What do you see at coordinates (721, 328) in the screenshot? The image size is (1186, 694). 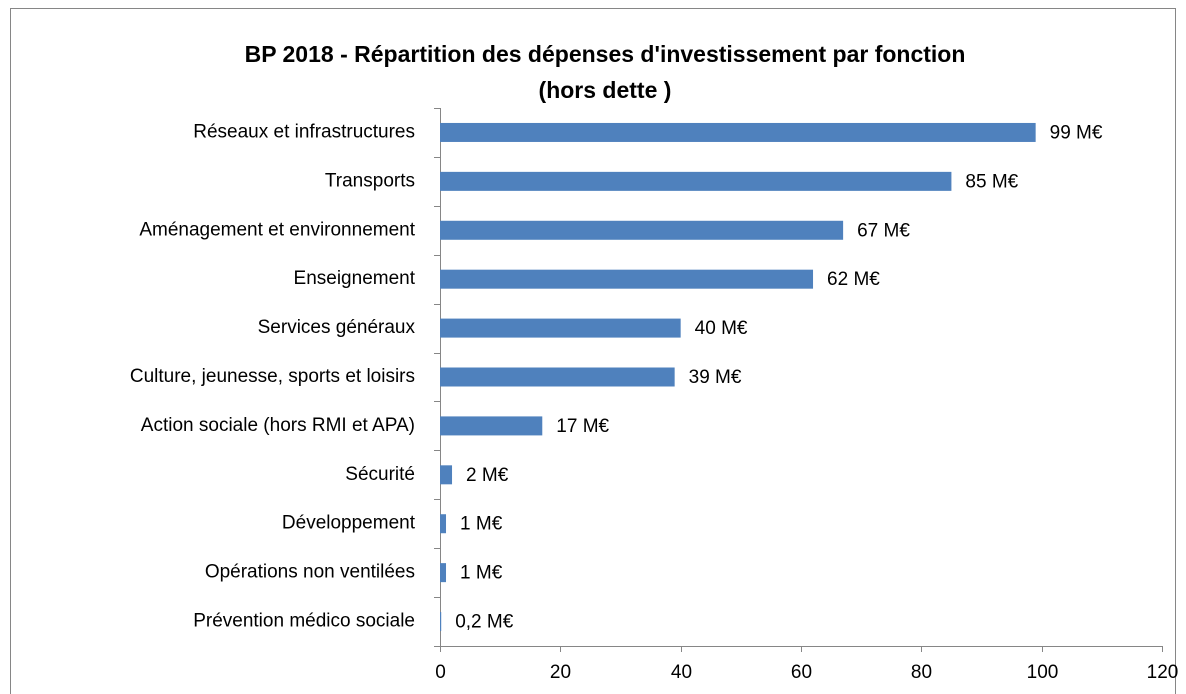 I see `data-label: 40 M€` at bounding box center [721, 328].